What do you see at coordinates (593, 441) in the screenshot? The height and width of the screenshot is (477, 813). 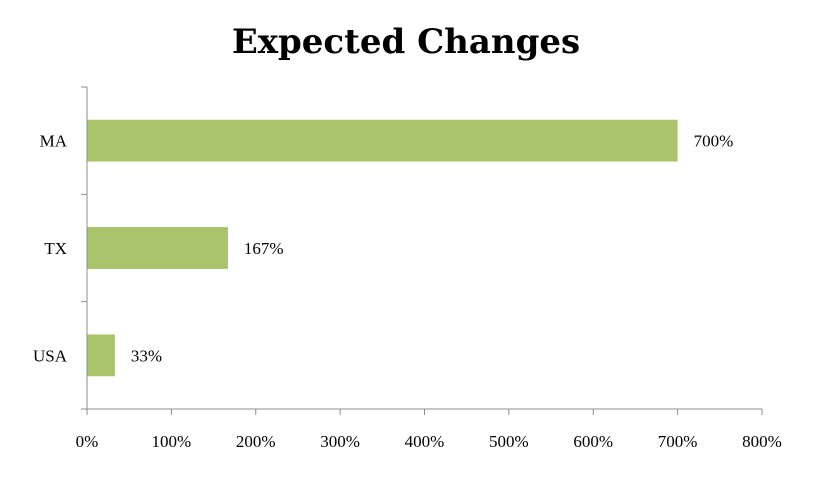 I see `x-tick-label: 600%` at bounding box center [593, 441].